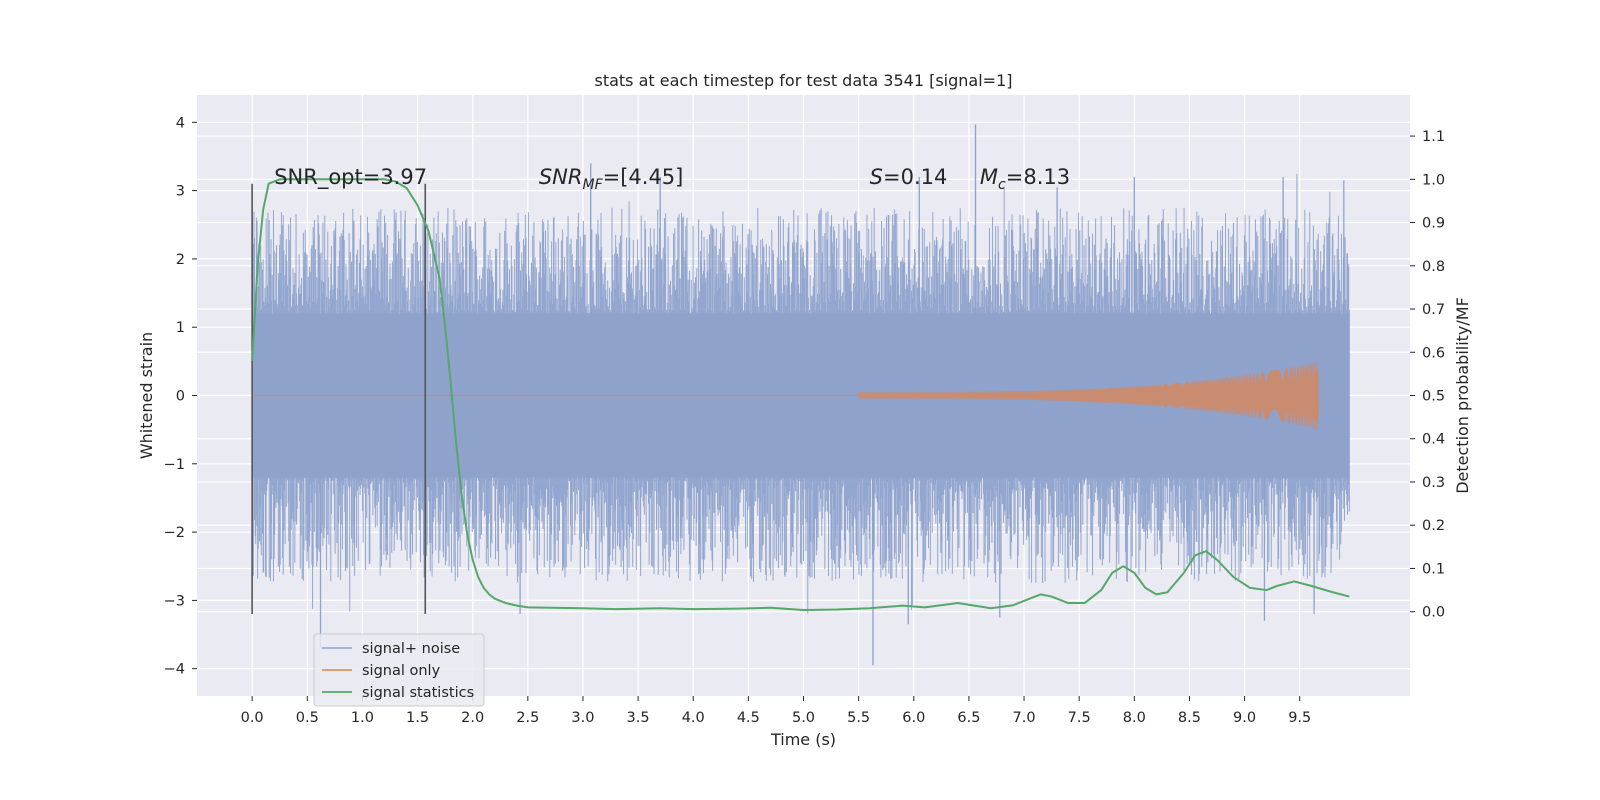  Describe the element at coordinates (858, 718) in the screenshot. I see `x-tick-label: 5.5` at that location.